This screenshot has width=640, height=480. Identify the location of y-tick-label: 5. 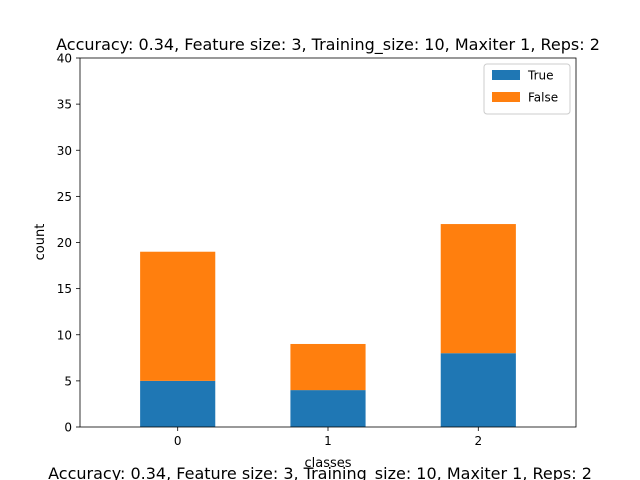
(68, 381).